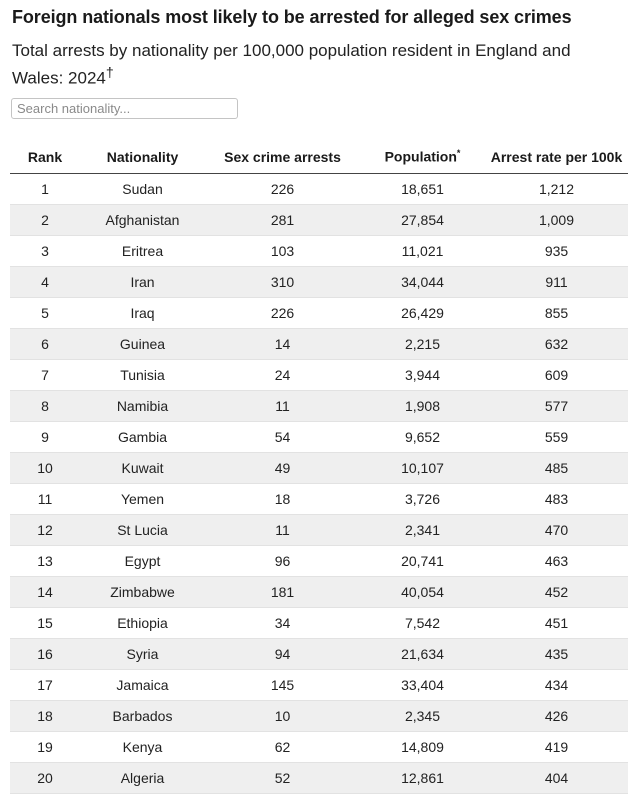 The height and width of the screenshot is (800, 636). I want to click on table-row: 6 Guinea 14 2,215 632, so click(319, 344).